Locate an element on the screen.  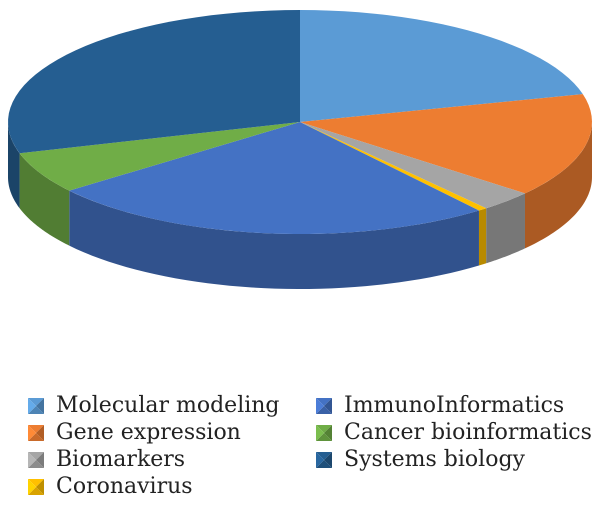
legend-item: Molecular modeling is located at coordinates (172, 406).